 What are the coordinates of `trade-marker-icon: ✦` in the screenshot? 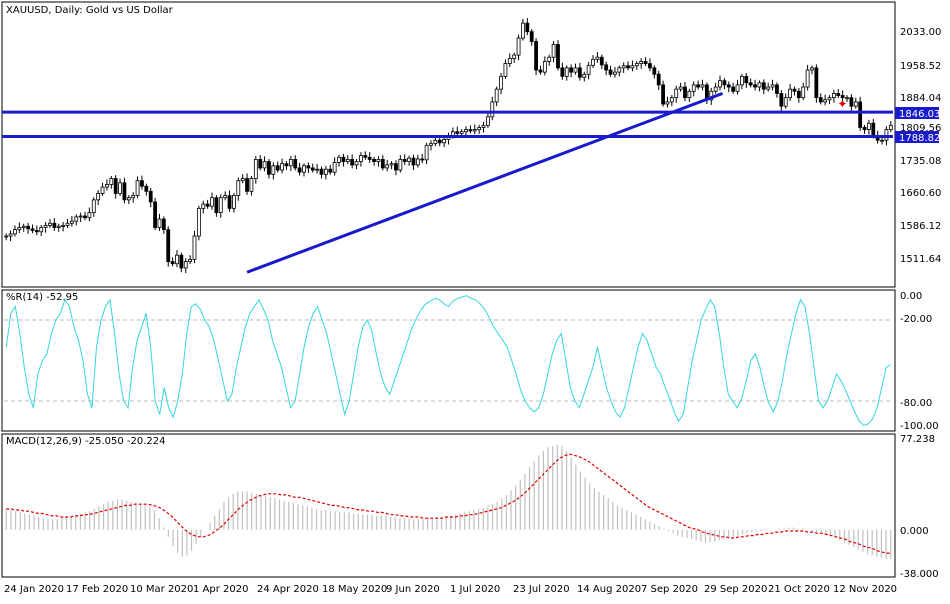 It's located at (842, 104).